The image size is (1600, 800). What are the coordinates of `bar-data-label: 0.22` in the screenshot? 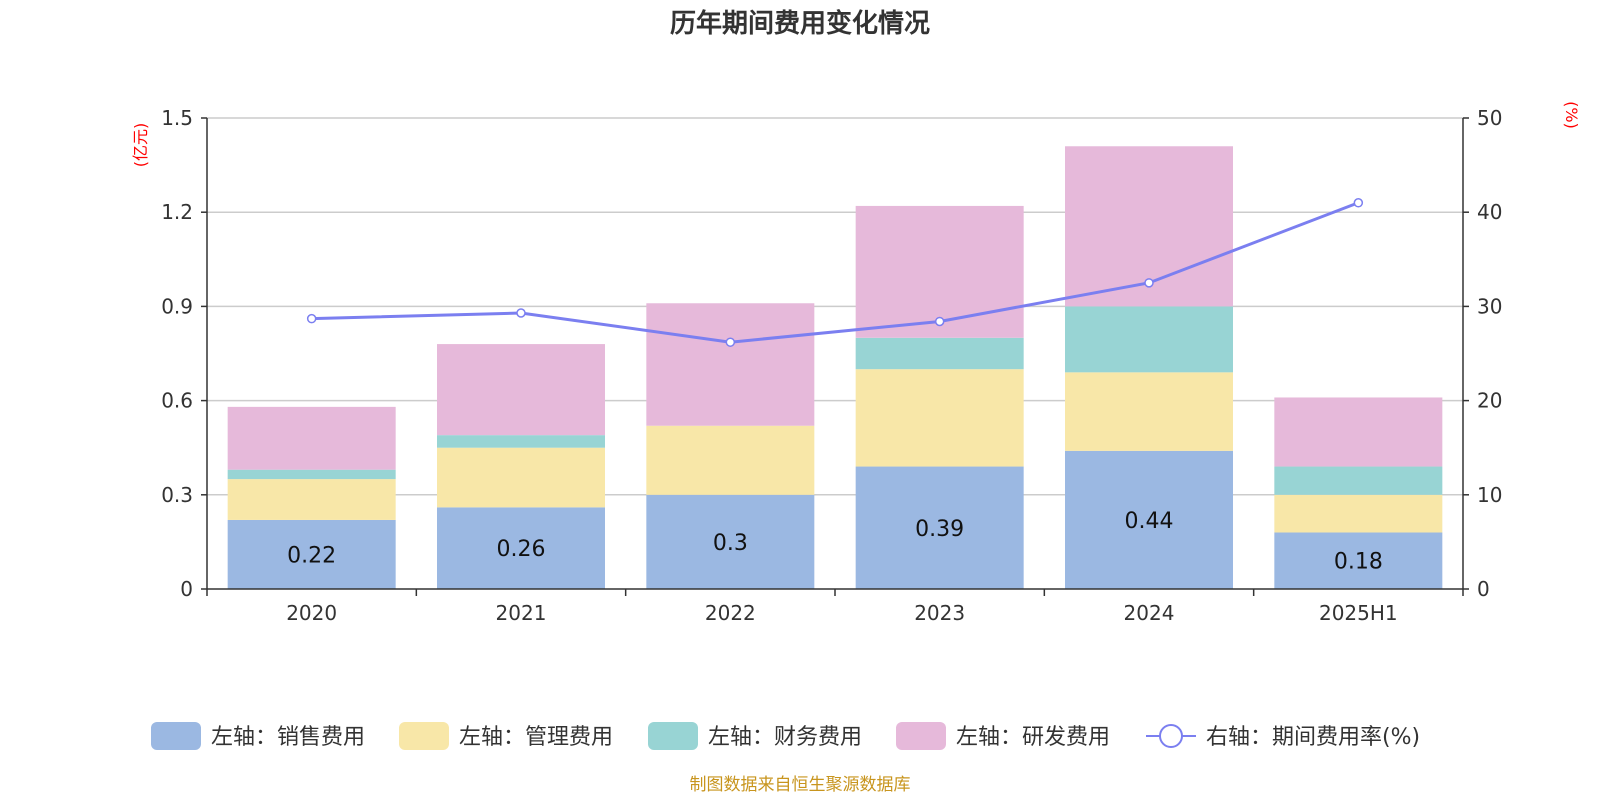 It's located at (311, 555).